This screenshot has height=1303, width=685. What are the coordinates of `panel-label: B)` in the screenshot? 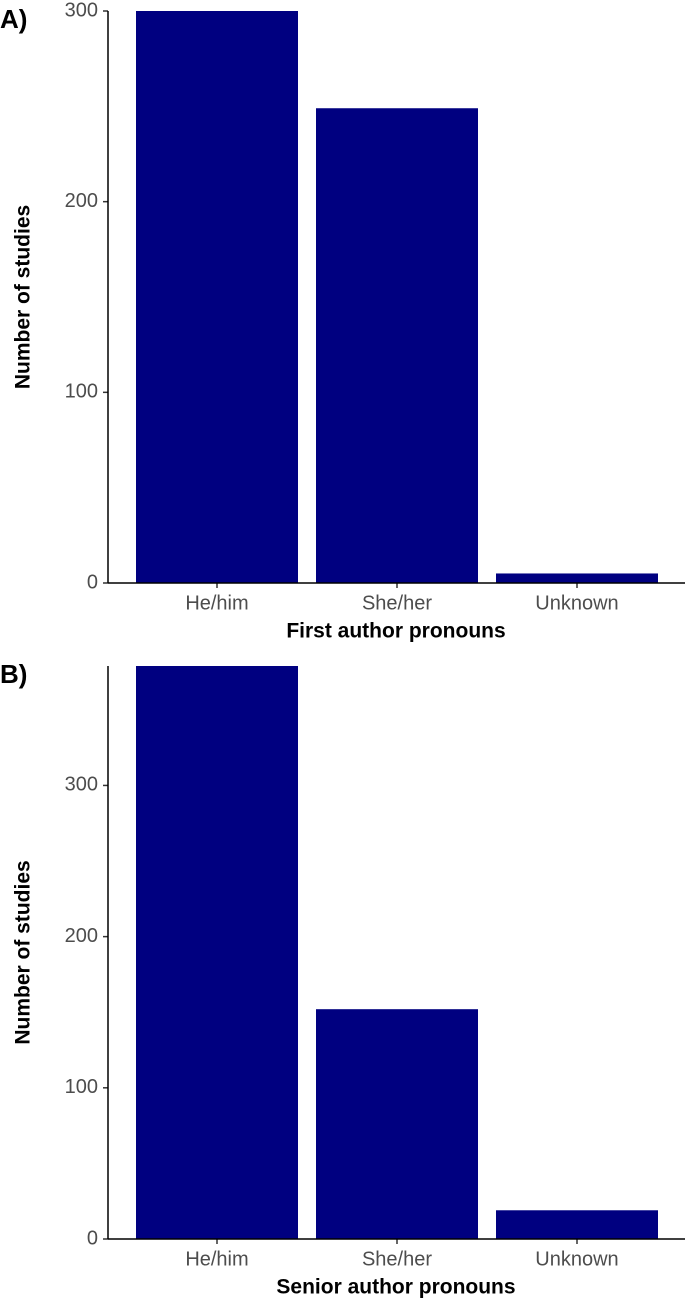 It's located at (13, 674).